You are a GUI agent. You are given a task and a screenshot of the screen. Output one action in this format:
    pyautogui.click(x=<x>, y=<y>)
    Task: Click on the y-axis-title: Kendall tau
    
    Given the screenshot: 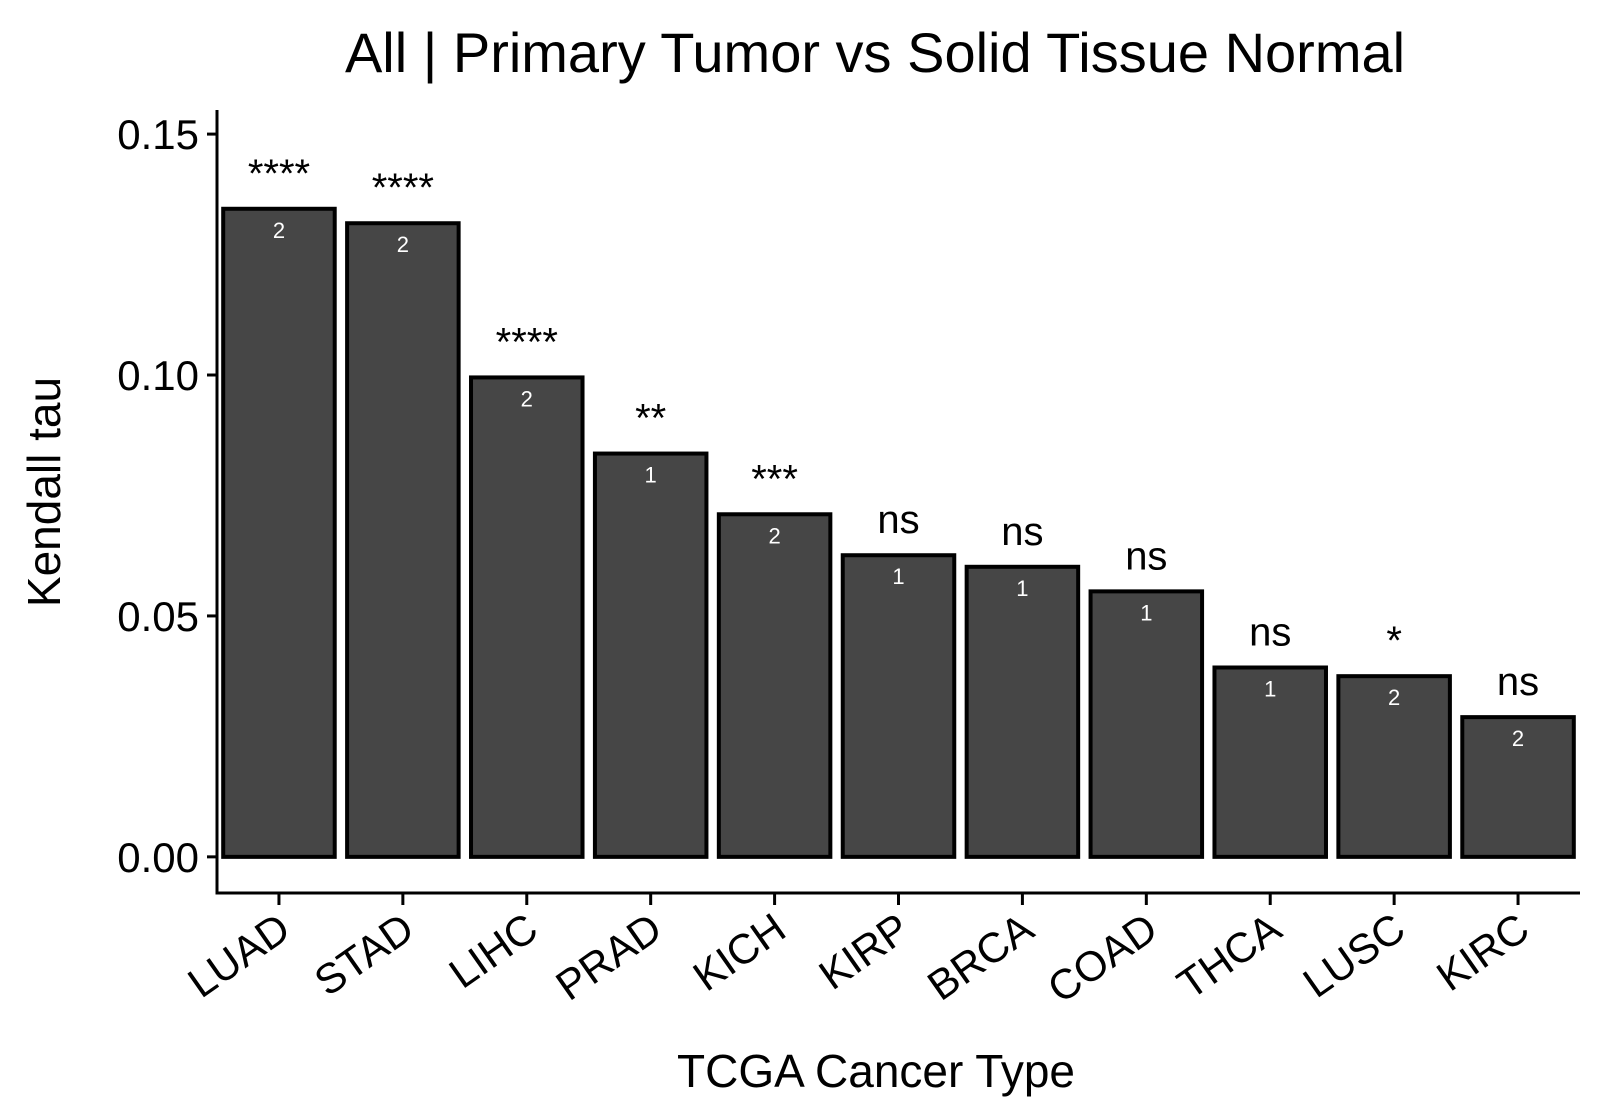 What is the action you would take?
    pyautogui.click(x=44, y=492)
    